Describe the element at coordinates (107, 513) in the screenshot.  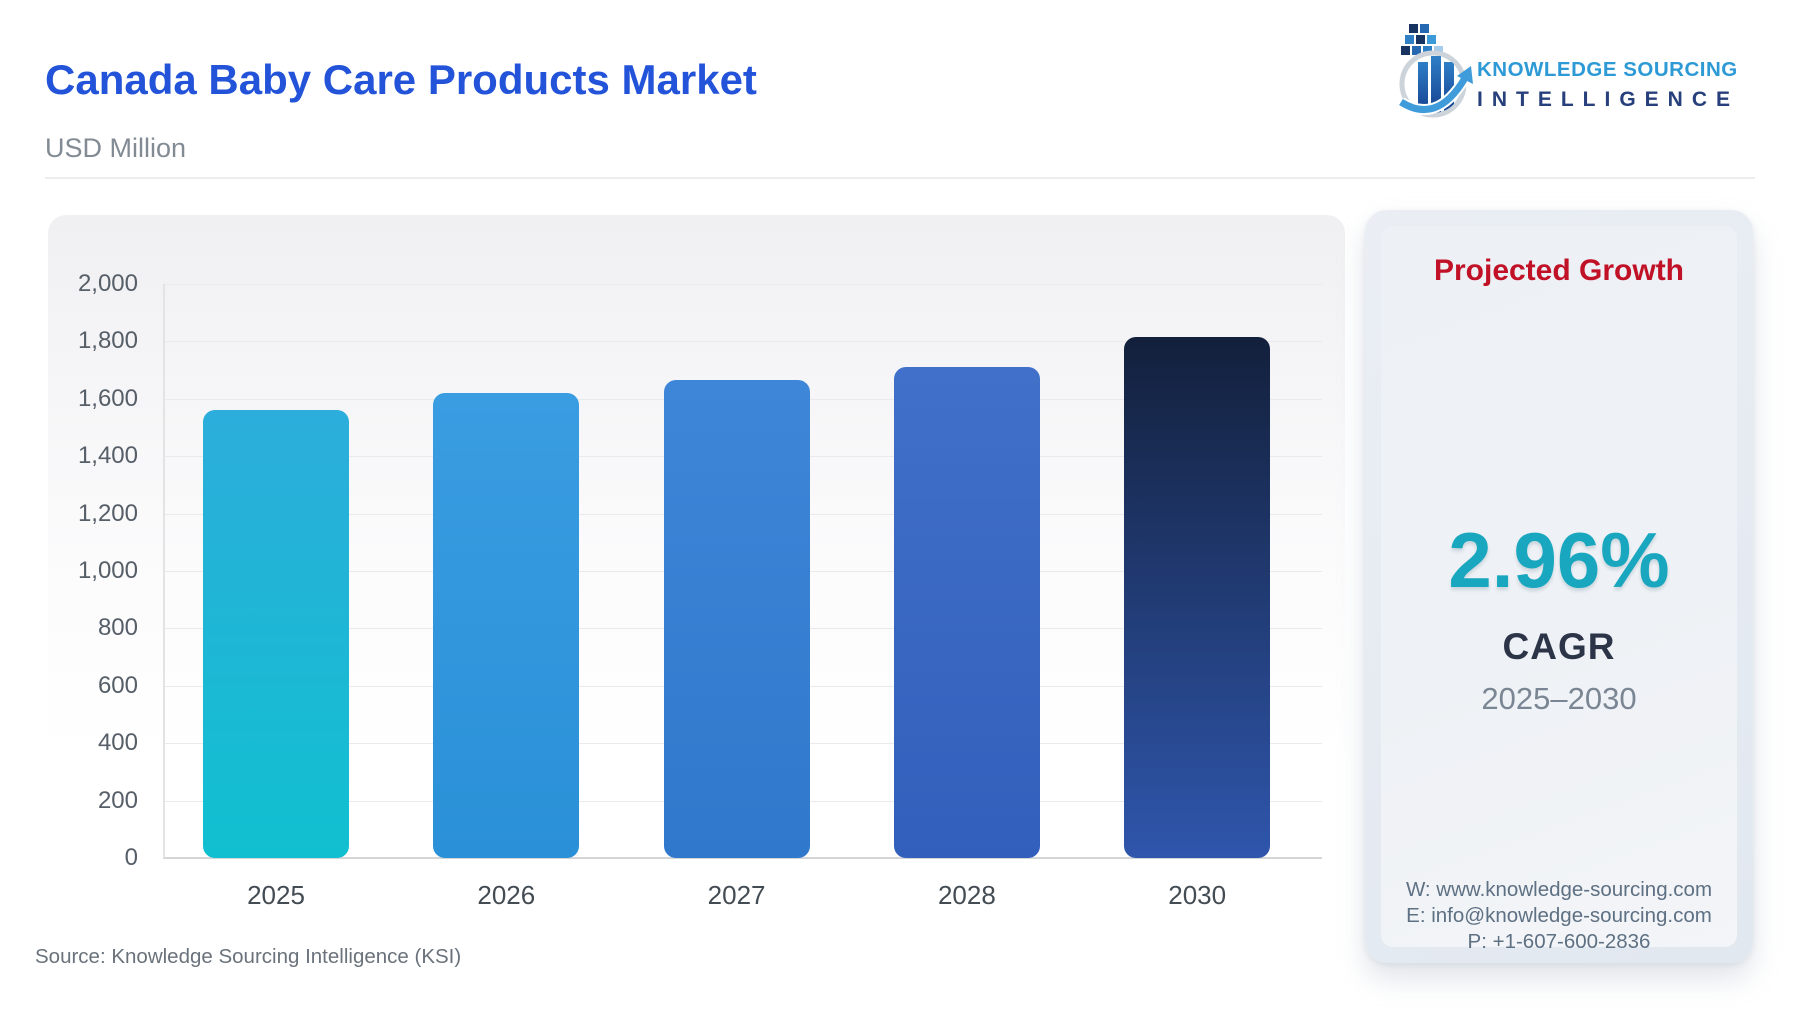
I see `y-axis-tick-label: 1,200` at that location.